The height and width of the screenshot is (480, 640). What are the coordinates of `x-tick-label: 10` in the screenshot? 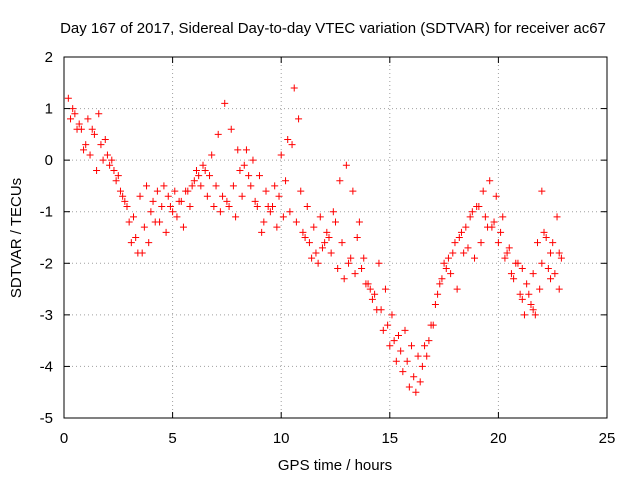 It's located at (281, 438).